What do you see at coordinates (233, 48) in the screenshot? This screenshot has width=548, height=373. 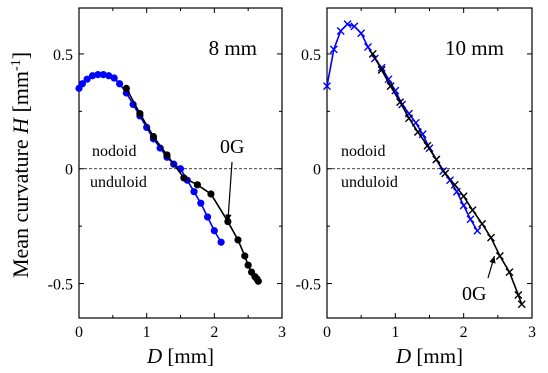 I see `panel-label: 8 mm` at bounding box center [233, 48].